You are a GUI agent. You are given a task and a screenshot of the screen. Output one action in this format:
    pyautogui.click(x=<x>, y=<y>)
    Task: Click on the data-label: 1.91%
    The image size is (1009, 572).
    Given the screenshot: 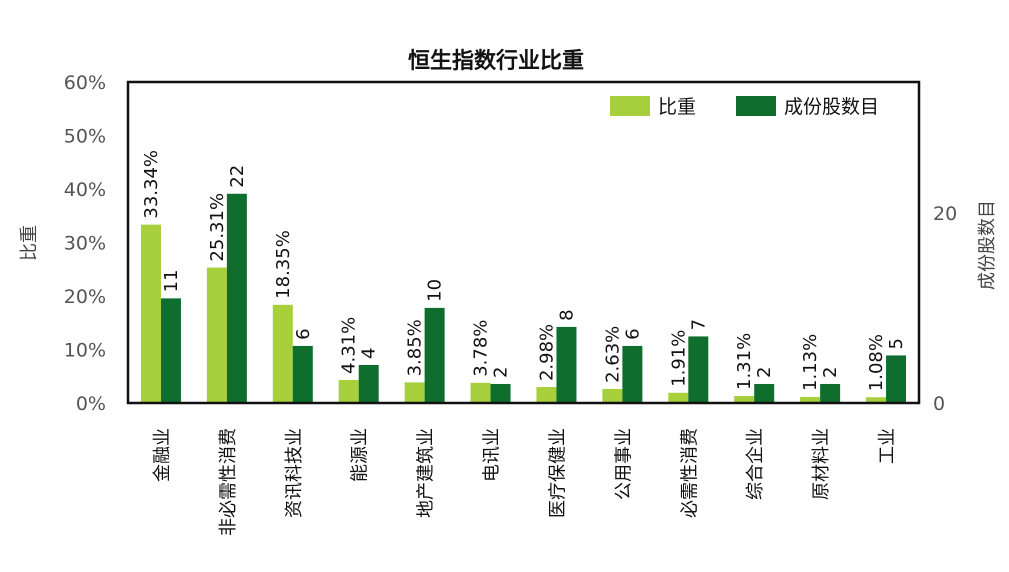 What is the action you would take?
    pyautogui.click(x=678, y=358)
    